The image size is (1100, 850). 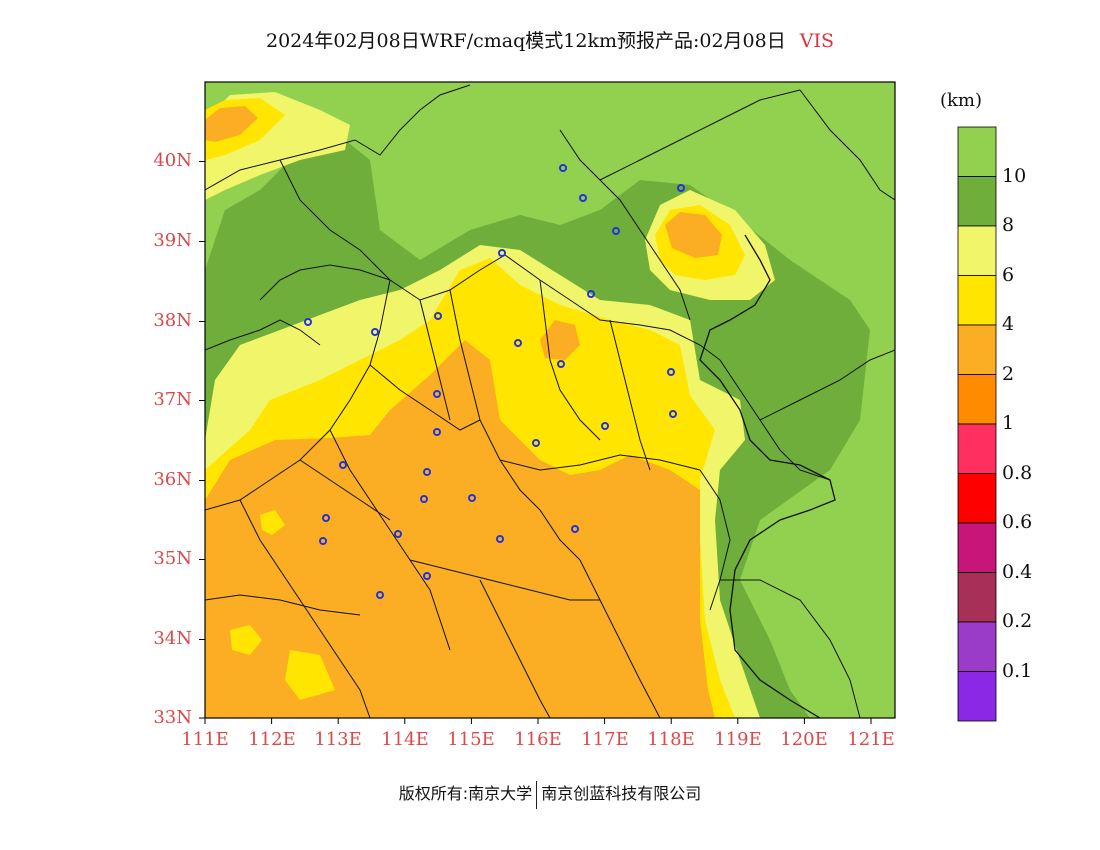 What do you see at coordinates (526, 41) in the screenshot?
I see `title-text: 2024年02月08日WRF/cmaq模式12km预报产品:02月08日` at bounding box center [526, 41].